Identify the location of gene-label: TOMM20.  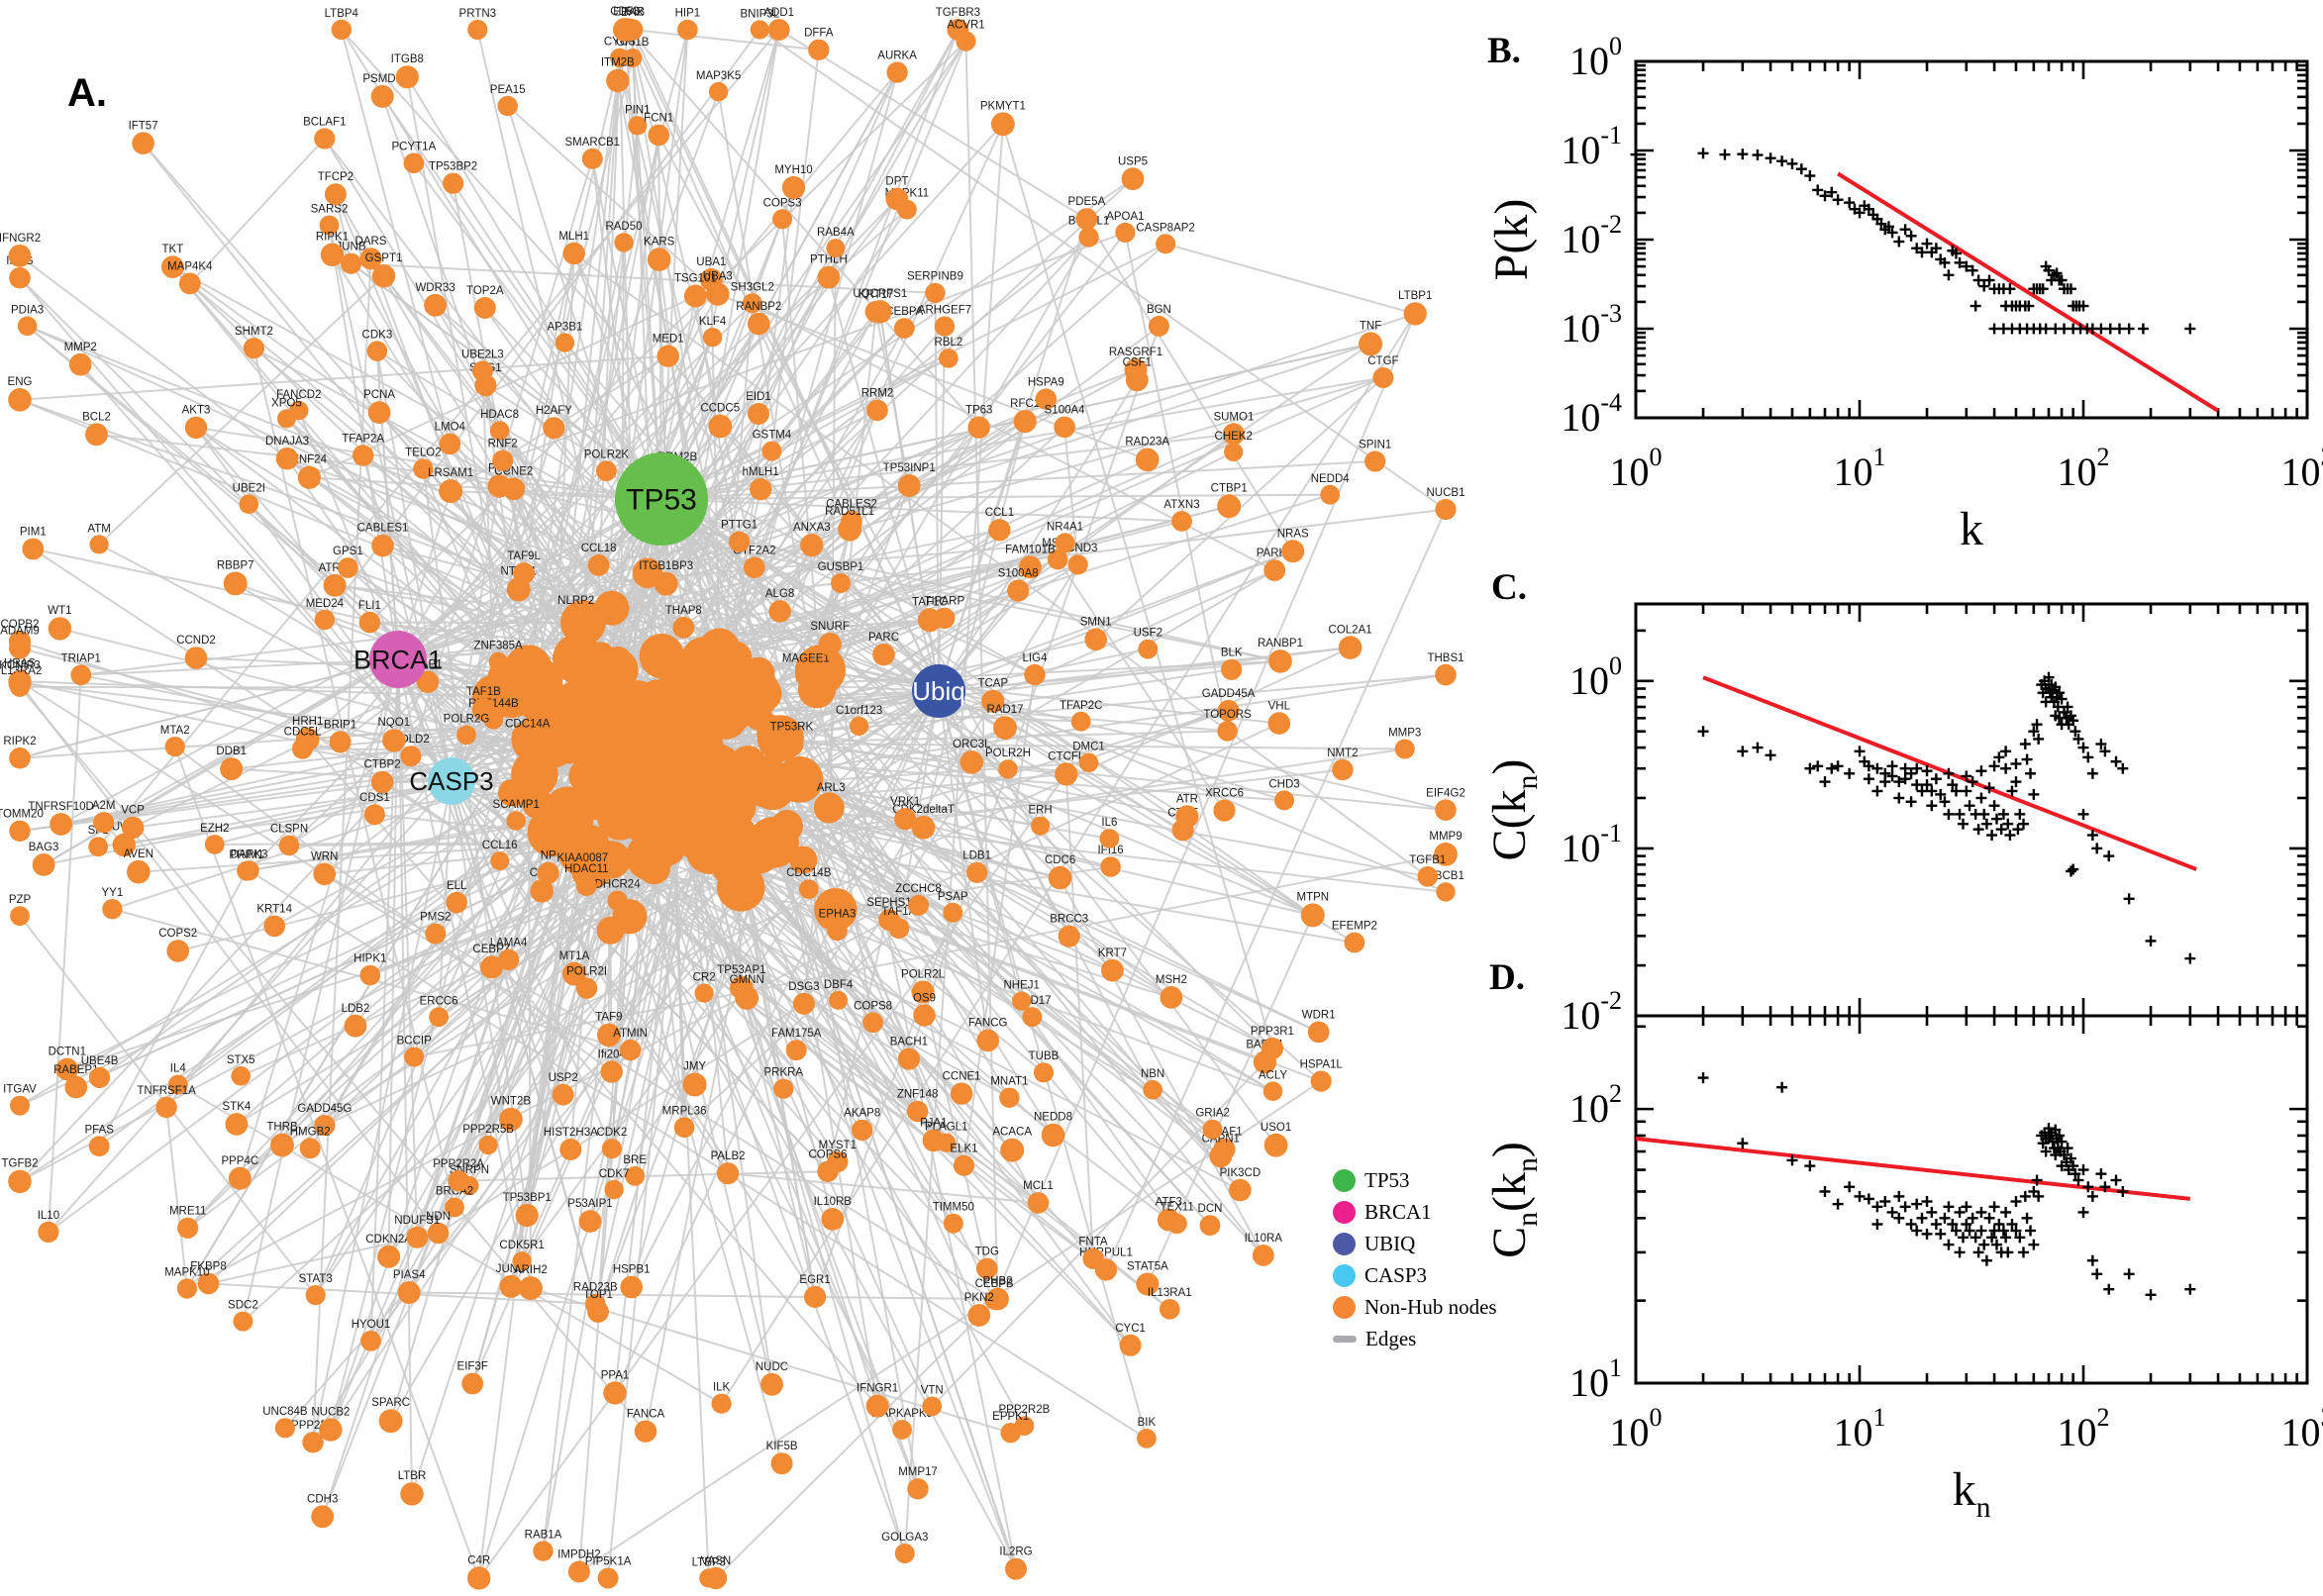
(22, 815).